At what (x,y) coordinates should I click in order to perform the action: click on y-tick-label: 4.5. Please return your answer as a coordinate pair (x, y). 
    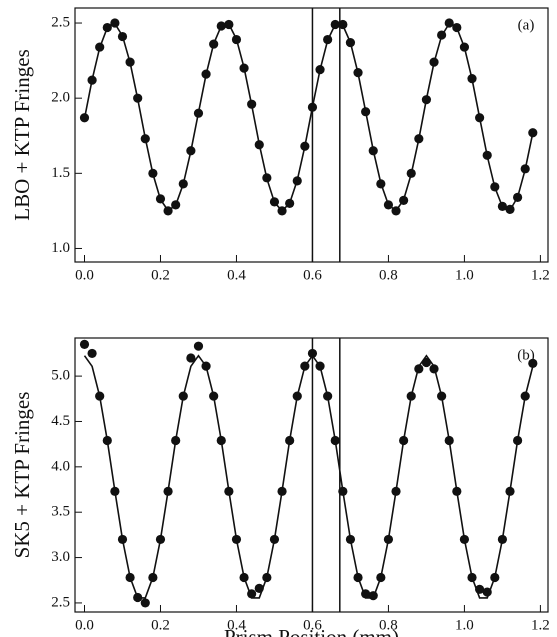
    Looking at the image, I should click on (60, 421).